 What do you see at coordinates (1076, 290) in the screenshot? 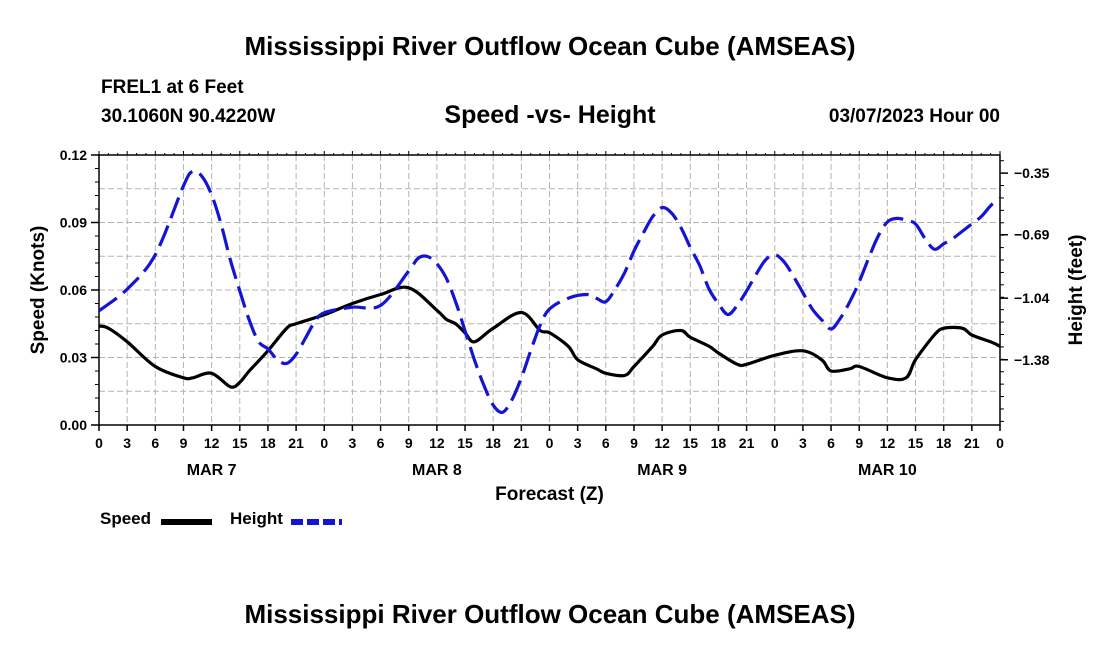
I see `y2-axis-label: Height (feet)` at bounding box center [1076, 290].